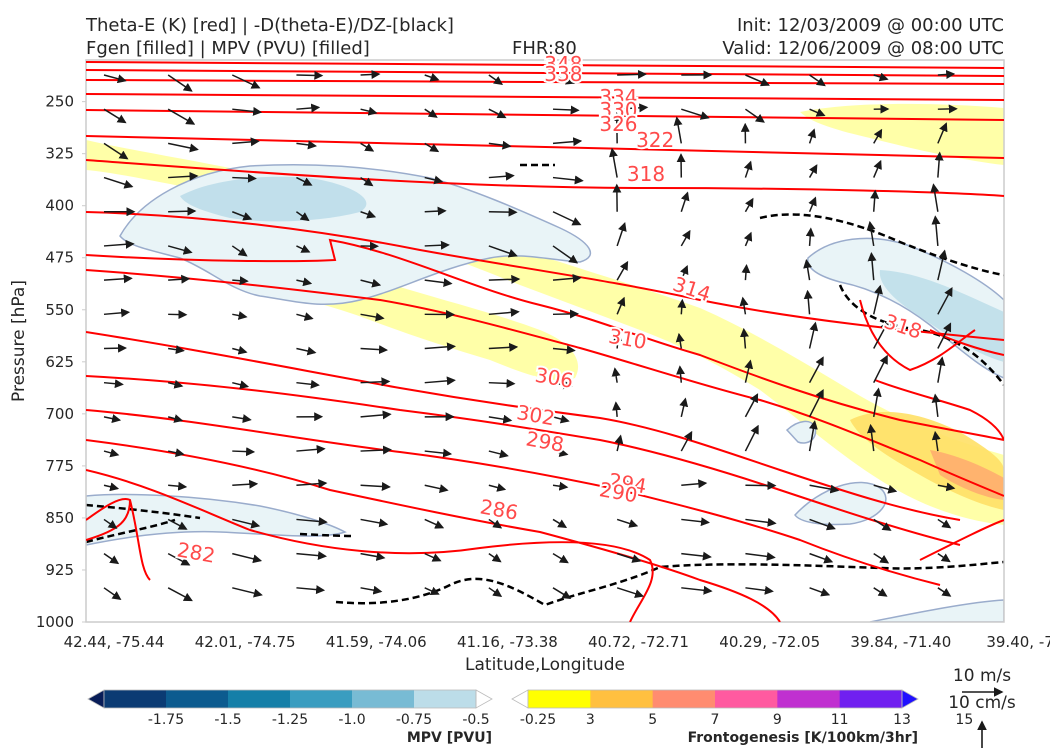 This screenshot has height=750, width=1050. I want to click on y-tick-label: 325, so click(59, 154).